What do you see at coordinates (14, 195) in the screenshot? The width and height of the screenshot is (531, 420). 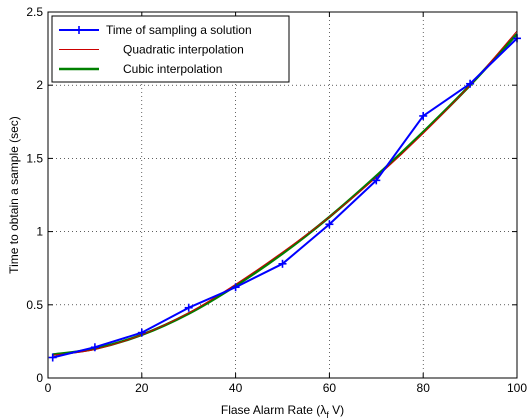 I see `y-axis-label: Time to obtain a sample (sec)` at bounding box center [14, 195].